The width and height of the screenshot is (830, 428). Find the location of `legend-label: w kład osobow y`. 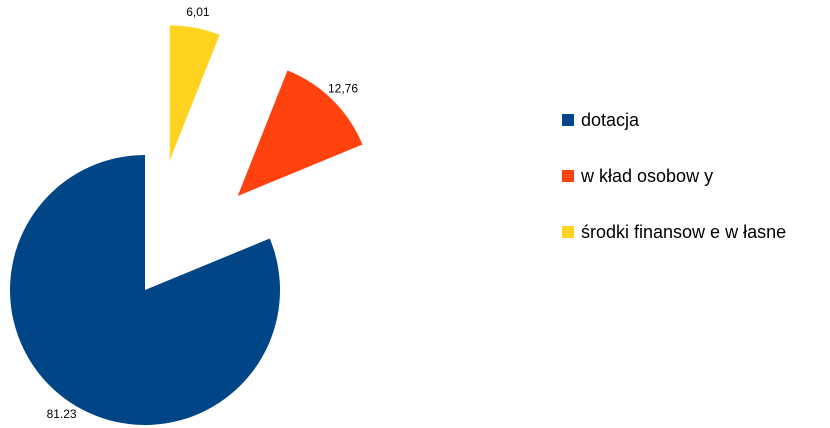

legend-label: w kład osobow y is located at coordinates (646, 176).